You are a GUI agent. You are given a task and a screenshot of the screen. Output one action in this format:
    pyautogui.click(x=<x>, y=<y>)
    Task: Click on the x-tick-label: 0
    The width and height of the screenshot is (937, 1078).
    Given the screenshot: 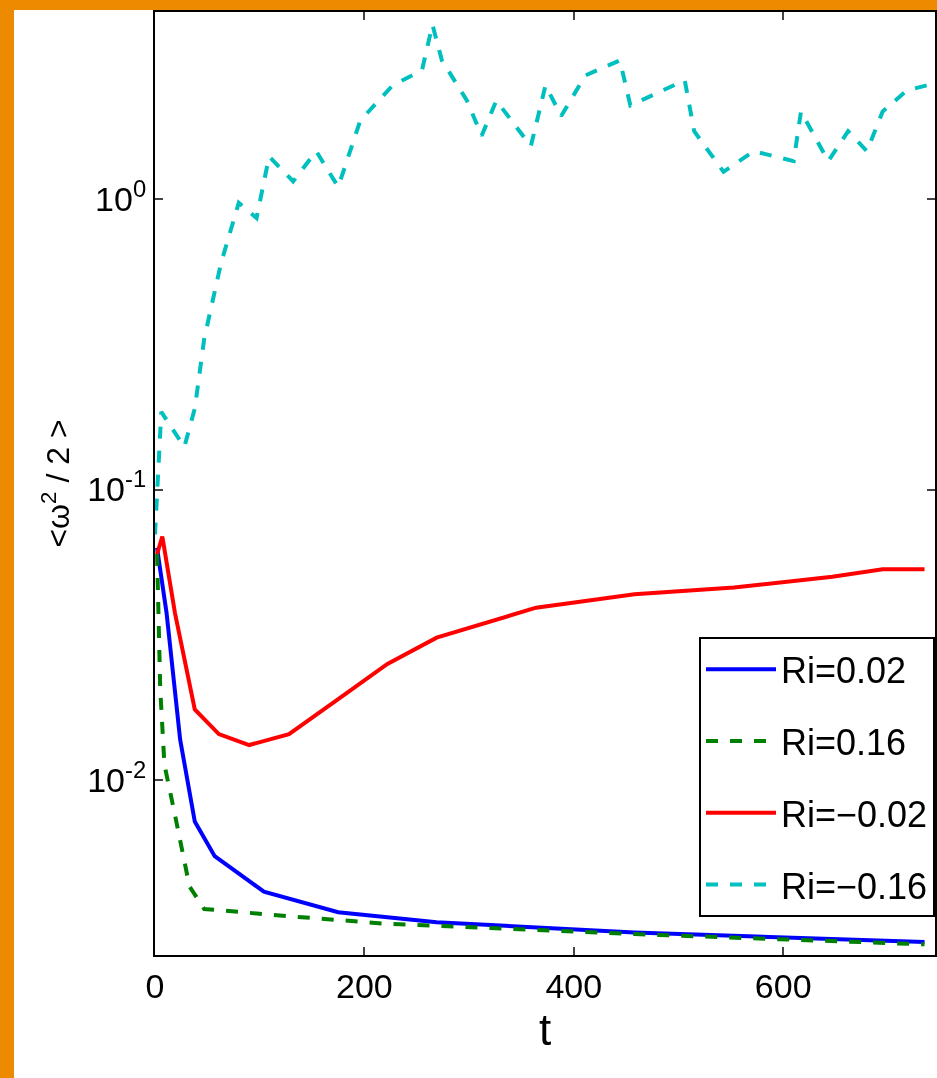 What is the action you would take?
    pyautogui.click(x=155, y=985)
    